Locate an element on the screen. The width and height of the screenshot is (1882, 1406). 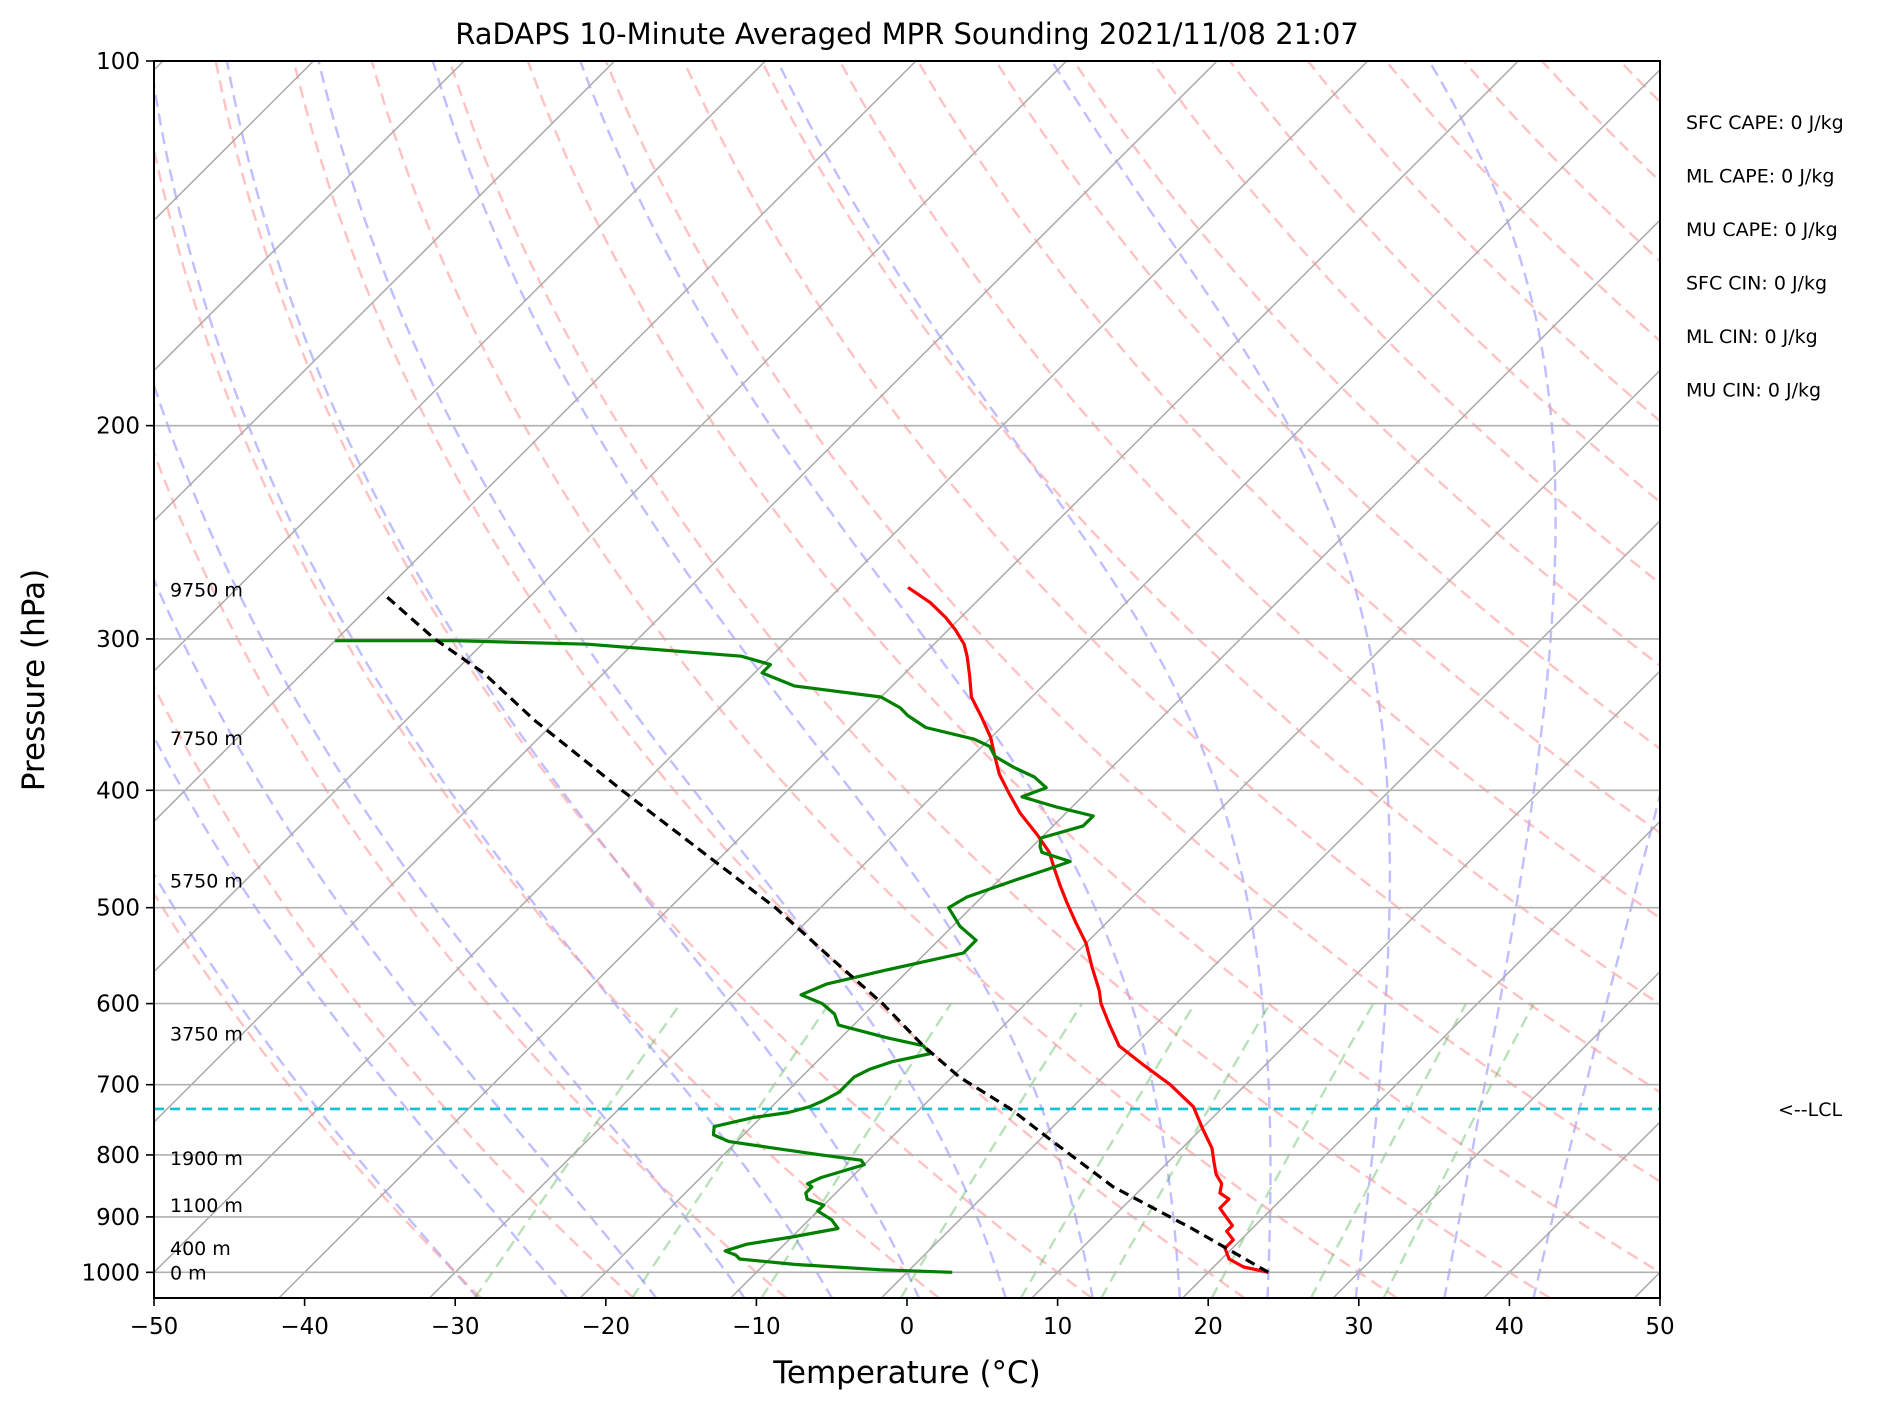
x-tick-label: 20 is located at coordinates (1208, 1327).